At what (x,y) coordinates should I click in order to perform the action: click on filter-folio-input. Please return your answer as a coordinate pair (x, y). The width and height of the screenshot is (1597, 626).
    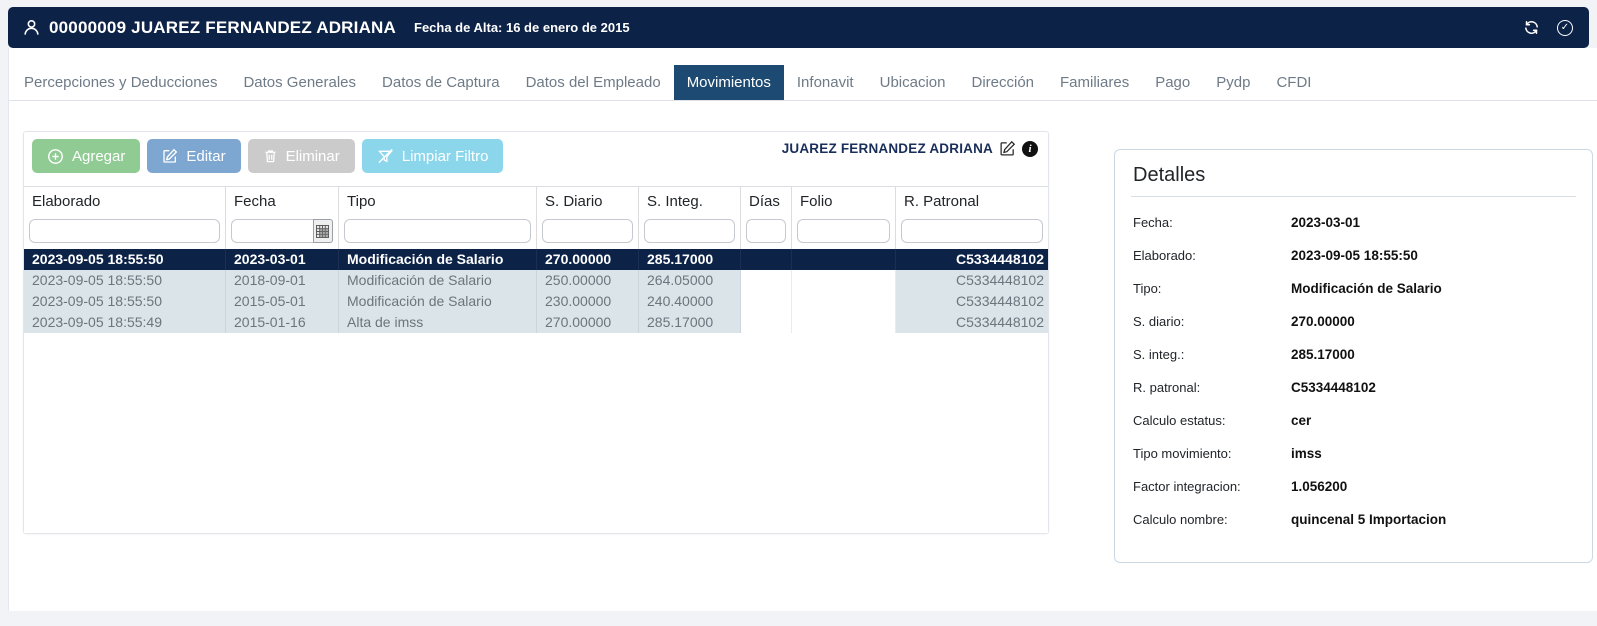
    Looking at the image, I should click on (843, 231).